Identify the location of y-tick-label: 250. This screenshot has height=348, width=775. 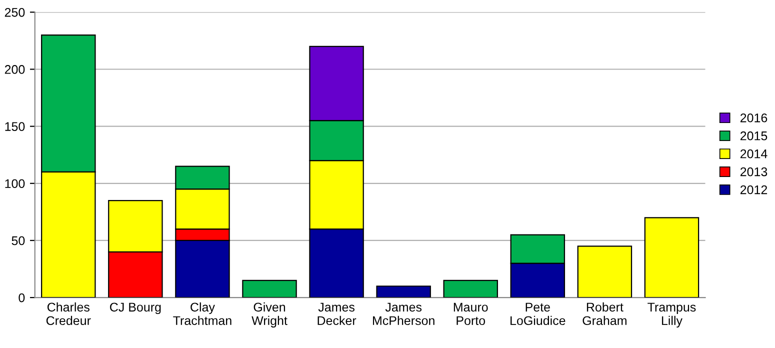
(14, 12).